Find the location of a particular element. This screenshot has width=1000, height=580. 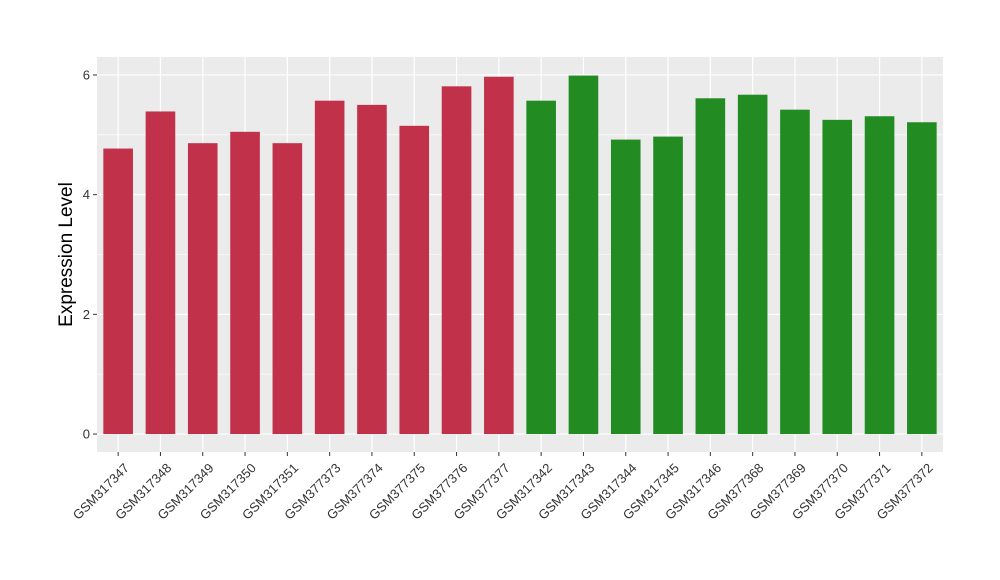

bar-gsm377371 is located at coordinates (879, 275).